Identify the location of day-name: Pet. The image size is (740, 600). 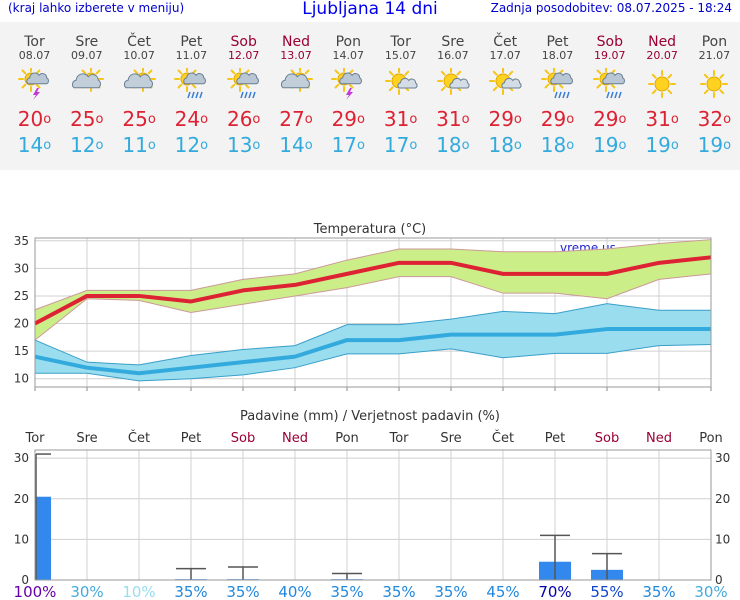
(191, 42).